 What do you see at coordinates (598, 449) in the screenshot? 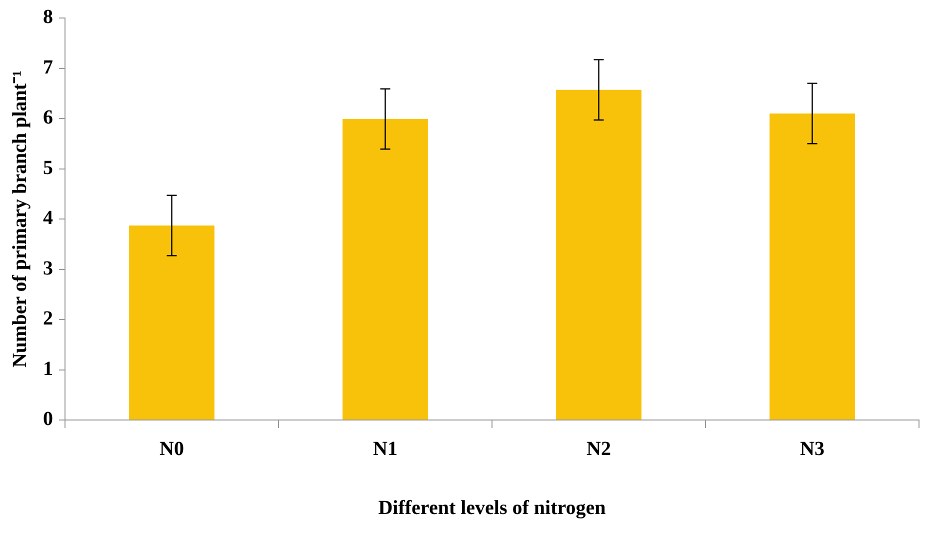
I see `x-tick-label: N2` at bounding box center [598, 449].